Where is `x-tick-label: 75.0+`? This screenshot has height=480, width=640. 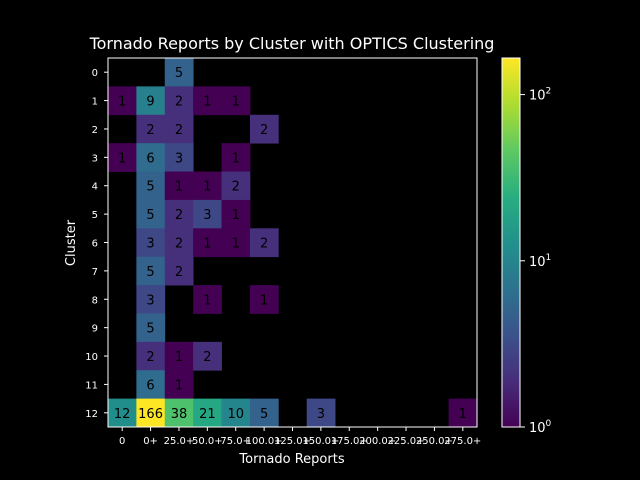
x-tick-label: 75.0+ is located at coordinates (235, 441).